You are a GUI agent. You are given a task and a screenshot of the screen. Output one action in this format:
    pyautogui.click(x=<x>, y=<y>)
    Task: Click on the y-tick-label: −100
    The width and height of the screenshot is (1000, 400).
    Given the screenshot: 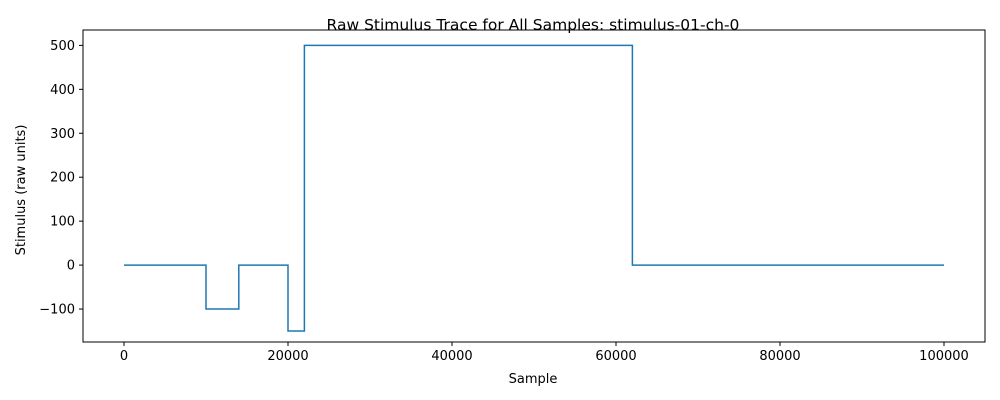 What is the action you would take?
    pyautogui.click(x=57, y=310)
    